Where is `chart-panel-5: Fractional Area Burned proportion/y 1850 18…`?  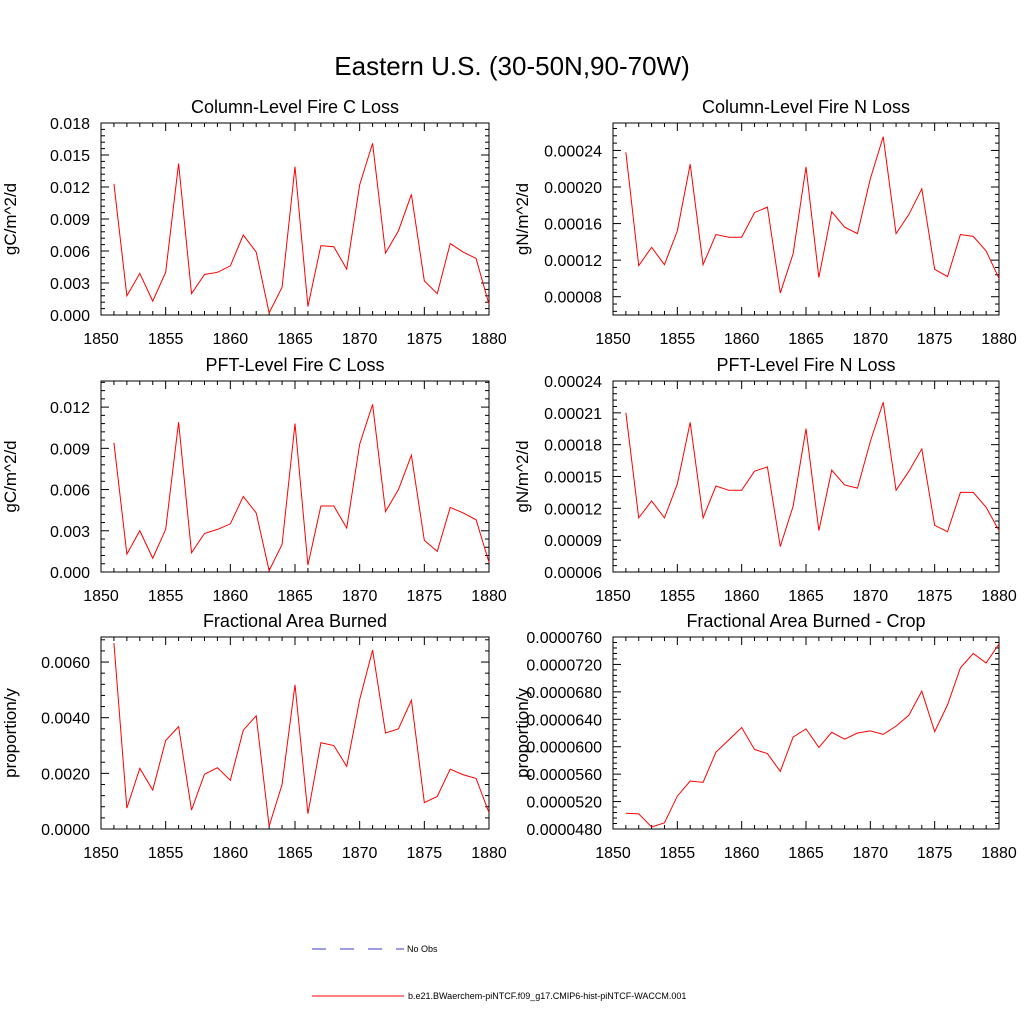 chart-panel-5: Fractional Area Burned proportion/y 1850 18… is located at coordinates (254, 736).